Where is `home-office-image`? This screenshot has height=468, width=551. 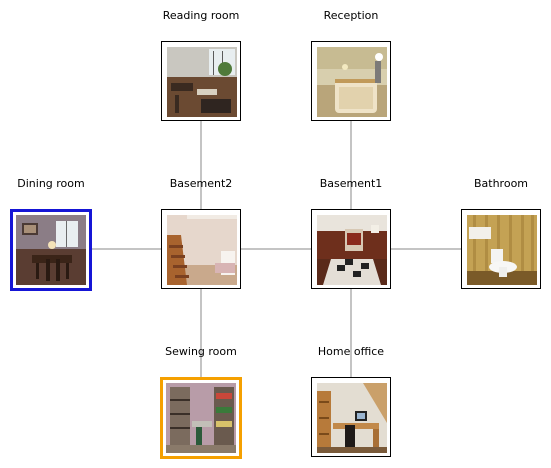 home-office-image is located at coordinates (352, 418).